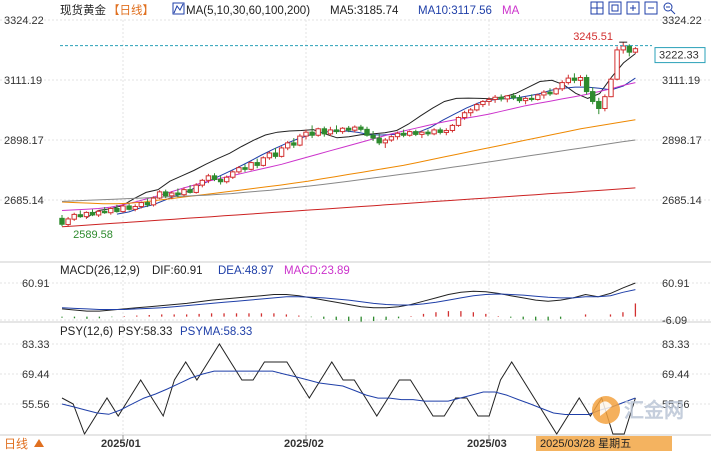 The image size is (711, 452). I want to click on minus-icon, so click(651, 8).